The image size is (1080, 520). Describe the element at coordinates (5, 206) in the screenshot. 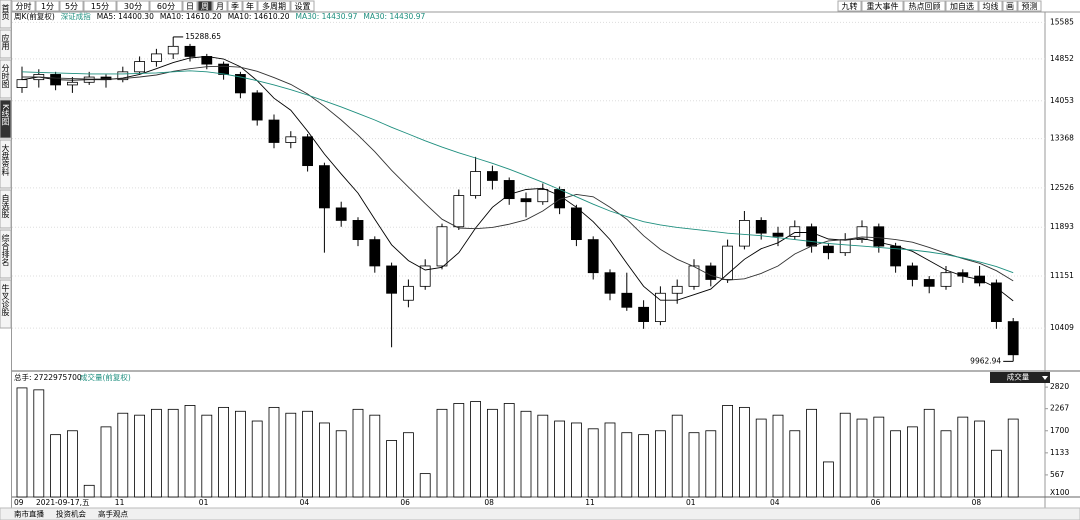

I see `sidebar-label: 自选股` at that location.